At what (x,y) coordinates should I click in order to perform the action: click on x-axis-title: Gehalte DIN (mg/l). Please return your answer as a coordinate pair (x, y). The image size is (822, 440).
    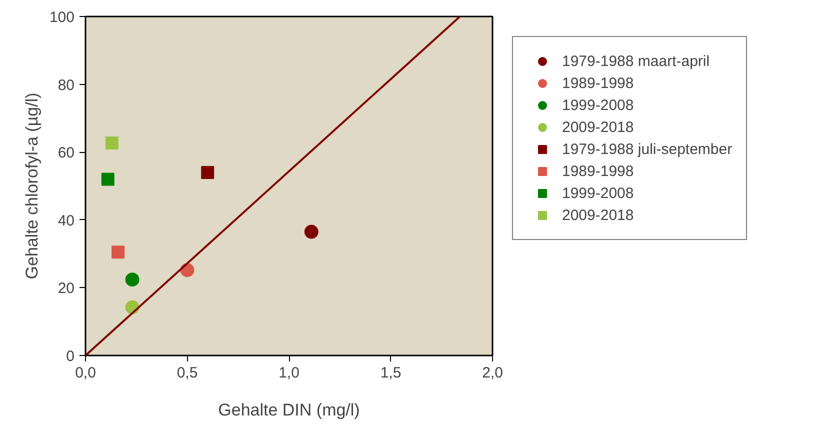
    Looking at the image, I should click on (289, 410).